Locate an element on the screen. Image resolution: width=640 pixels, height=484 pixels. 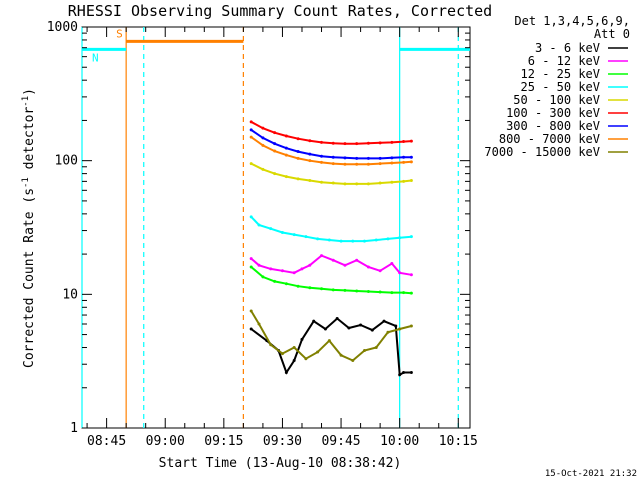
legend-label: 7000 - 15000 keV is located at coordinates (542, 152).